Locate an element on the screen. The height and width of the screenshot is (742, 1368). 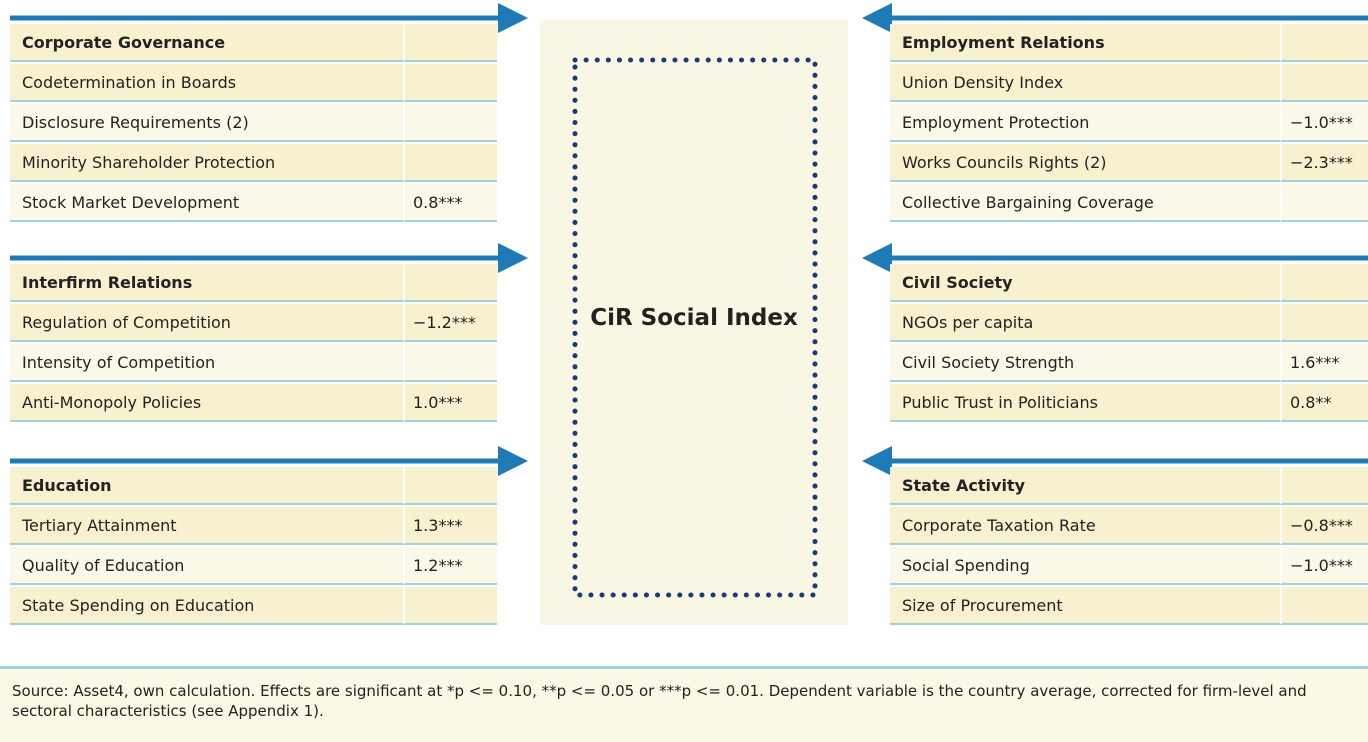
row-label: NGOs per capita is located at coordinates (1085, 323).